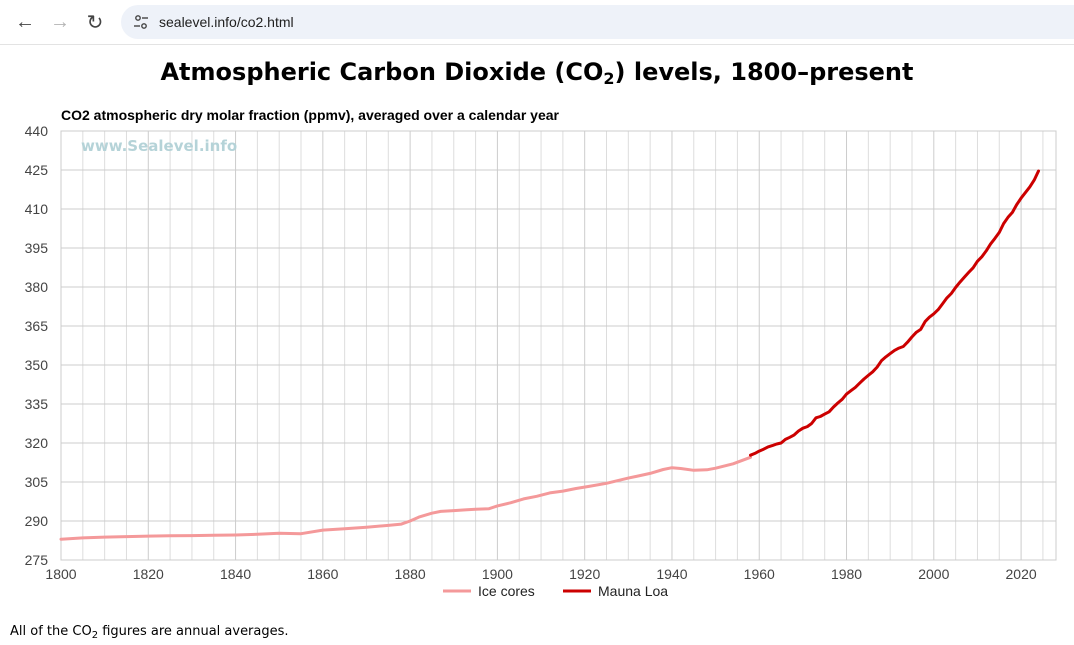  Describe the element at coordinates (37, 287) in the screenshot. I see `y-tick-label: 380` at that location.